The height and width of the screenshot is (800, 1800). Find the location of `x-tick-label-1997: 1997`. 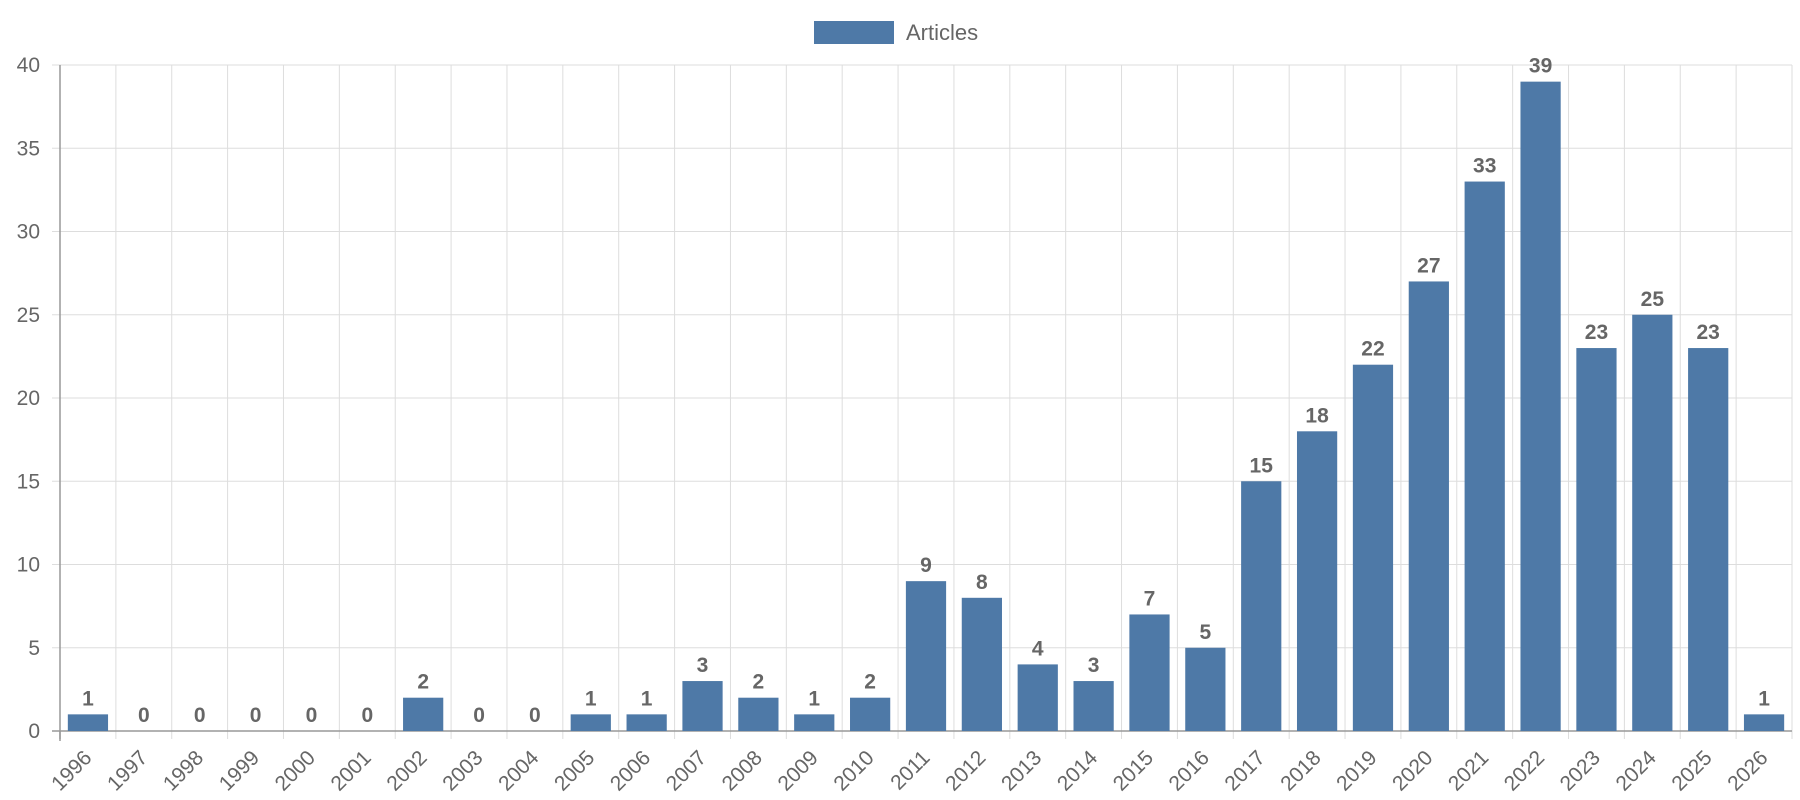

x-tick-label-1997: 1997 is located at coordinates (127, 770).